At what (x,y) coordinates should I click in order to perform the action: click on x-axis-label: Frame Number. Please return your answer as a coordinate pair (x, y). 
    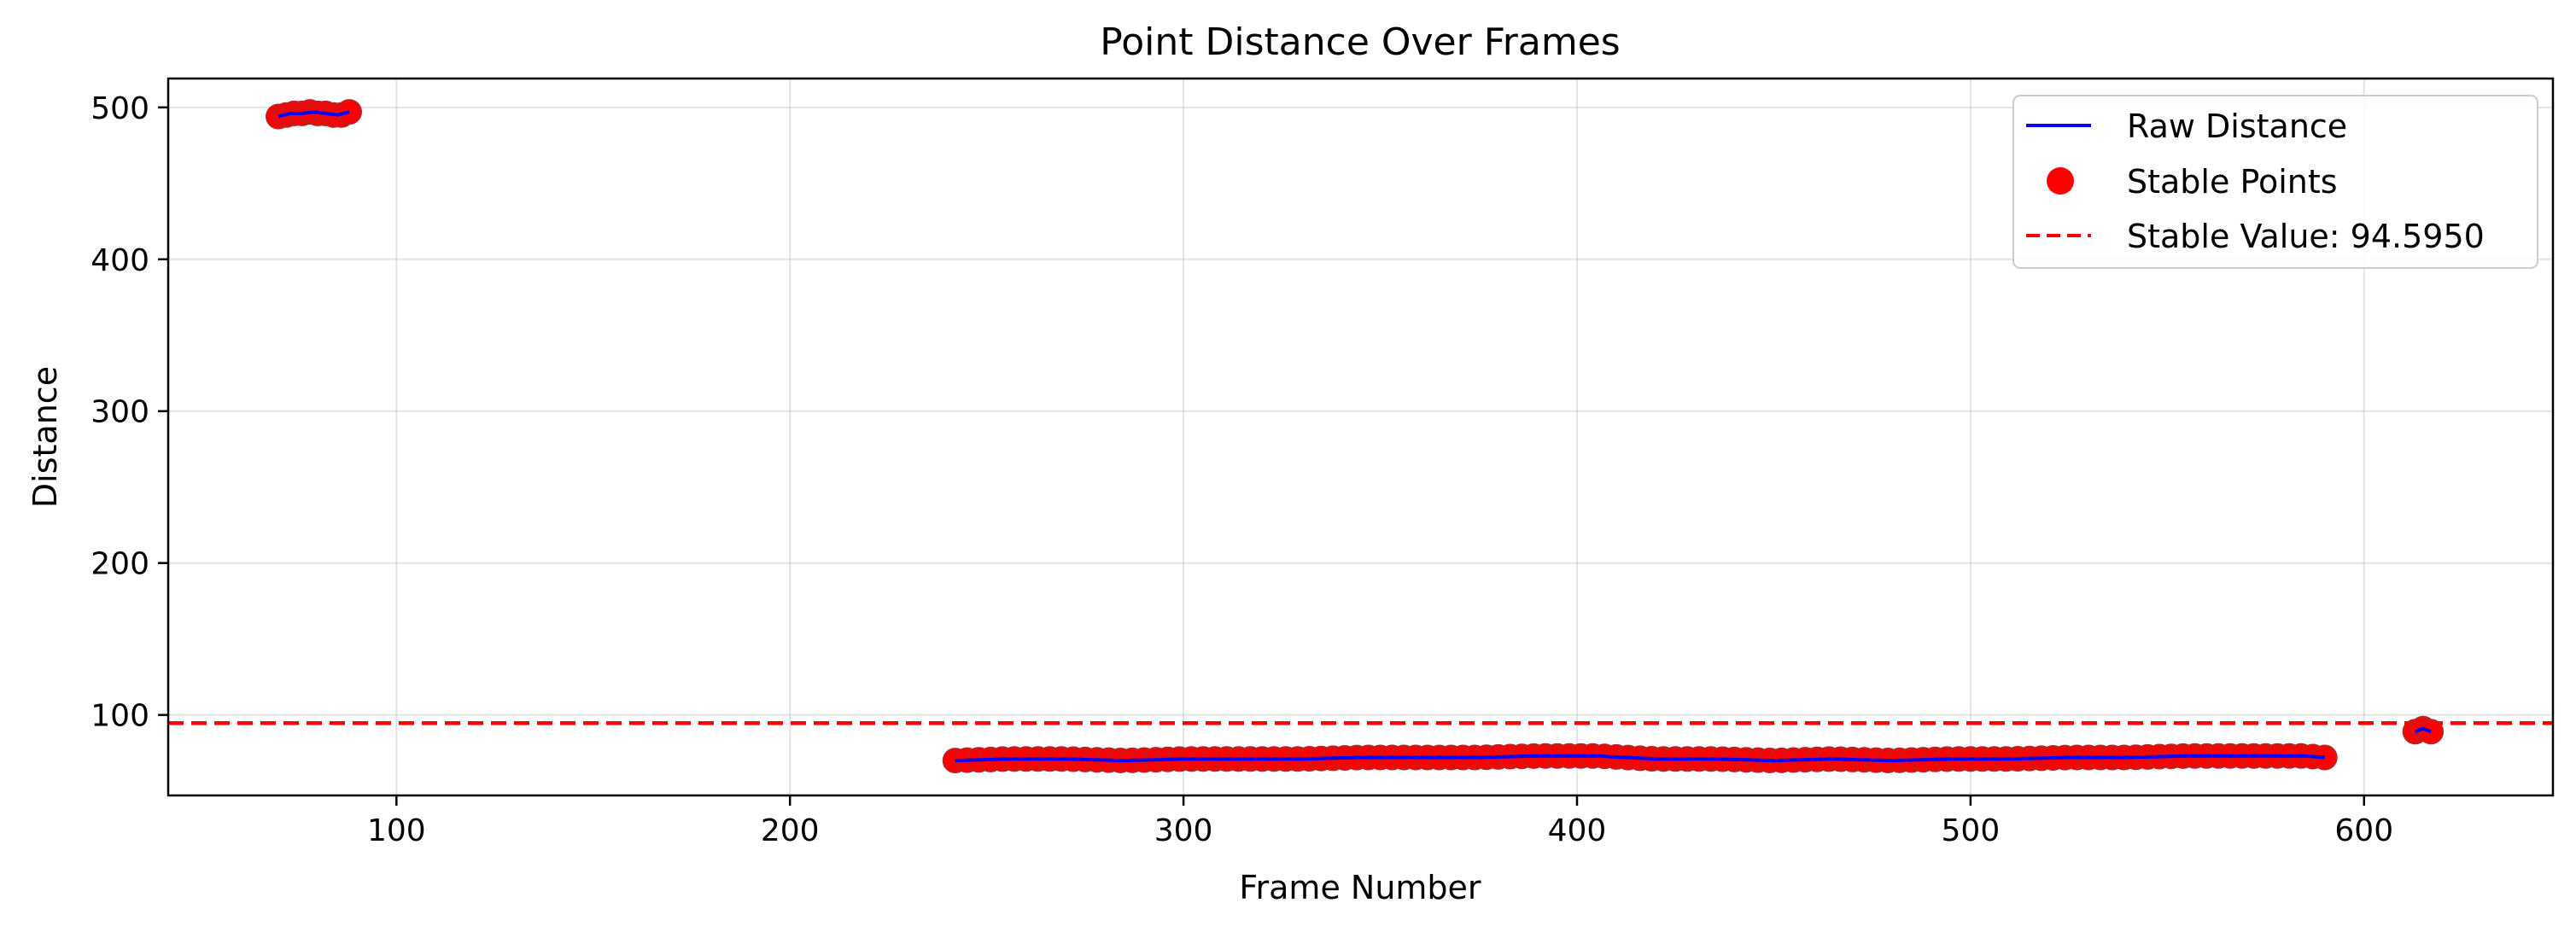
    Looking at the image, I should click on (1360, 887).